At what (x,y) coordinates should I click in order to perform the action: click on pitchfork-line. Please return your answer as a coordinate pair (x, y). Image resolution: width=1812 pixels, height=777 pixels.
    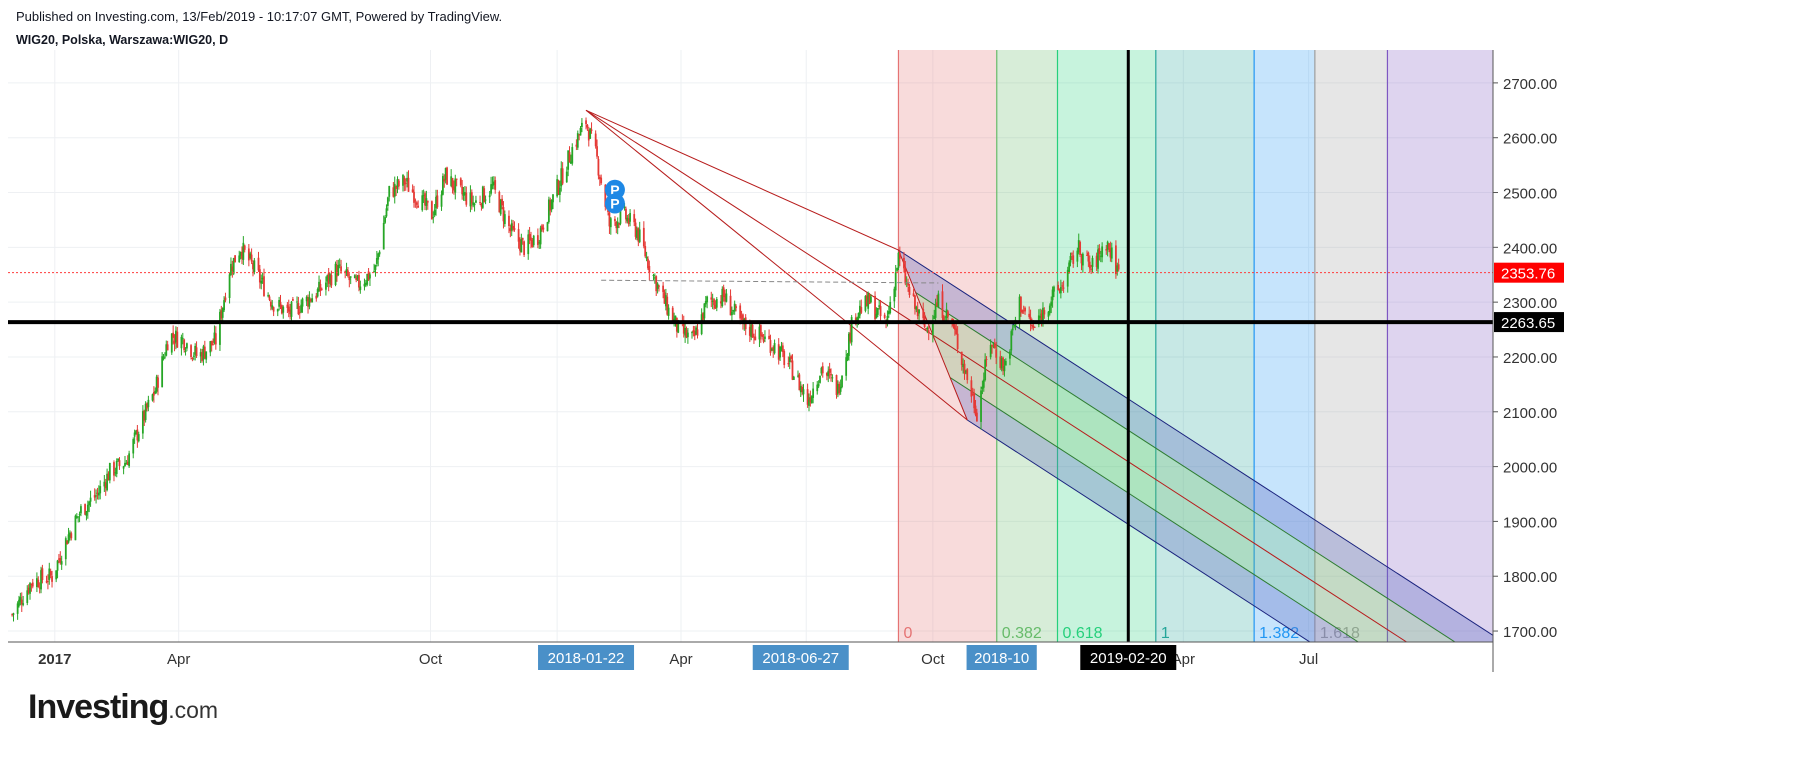
    Looking at the image, I should click on (1138, 530).